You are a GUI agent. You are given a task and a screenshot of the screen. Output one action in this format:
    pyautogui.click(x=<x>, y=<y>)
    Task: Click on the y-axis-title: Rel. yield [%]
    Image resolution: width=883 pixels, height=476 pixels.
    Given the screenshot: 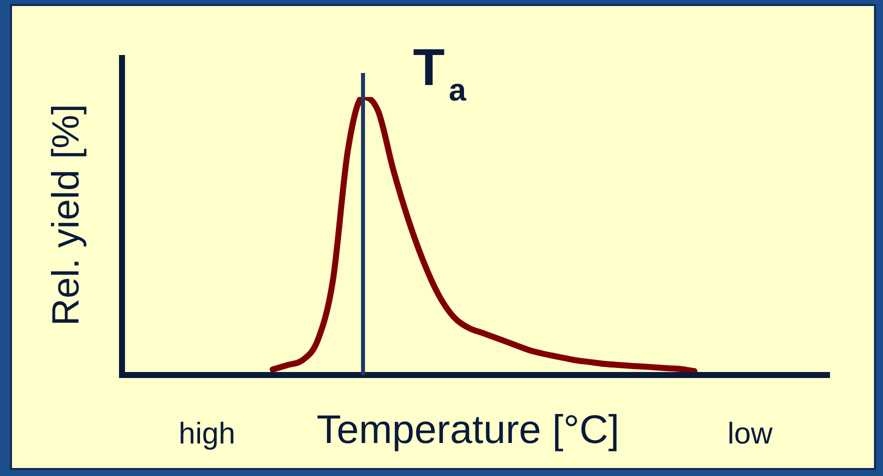 What is the action you would take?
    pyautogui.click(x=66, y=215)
    